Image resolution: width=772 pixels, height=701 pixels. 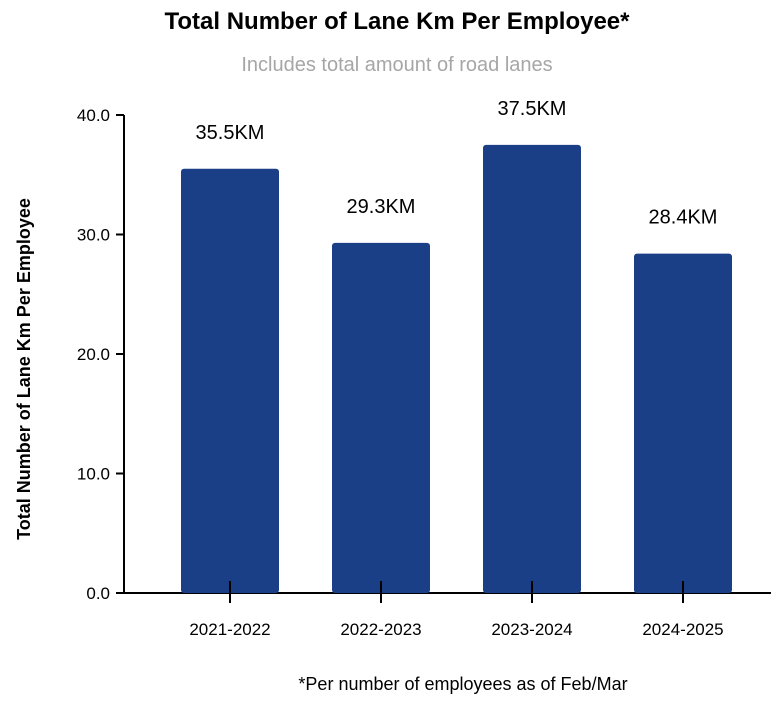 I want to click on data-label: 29.3KM, so click(x=381, y=207).